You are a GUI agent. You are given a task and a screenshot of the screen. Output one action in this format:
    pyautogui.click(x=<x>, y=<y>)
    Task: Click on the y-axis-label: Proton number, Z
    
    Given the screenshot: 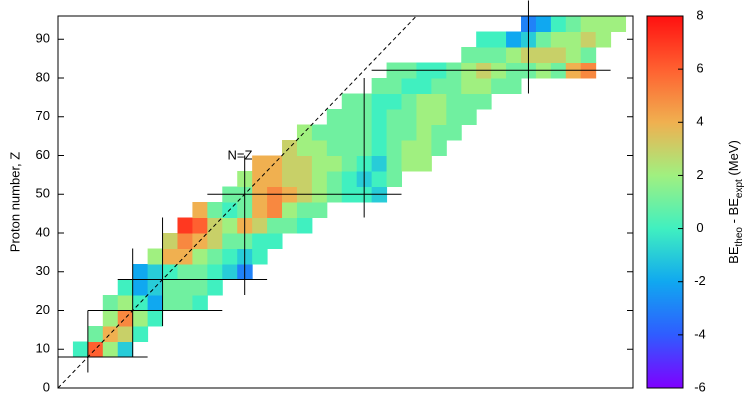 What is the action you would take?
    pyautogui.click(x=14, y=202)
    